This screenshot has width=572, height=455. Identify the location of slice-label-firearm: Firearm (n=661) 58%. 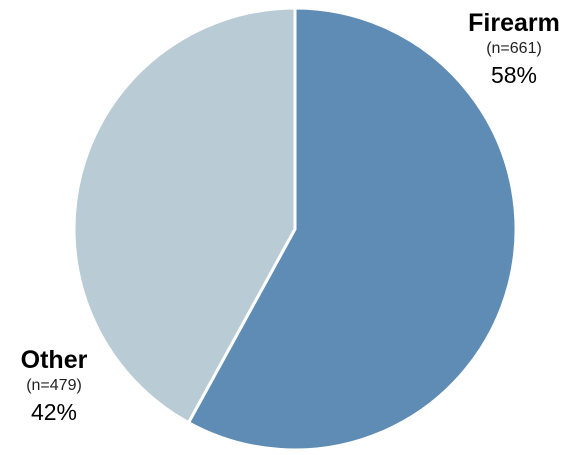
(512, 49).